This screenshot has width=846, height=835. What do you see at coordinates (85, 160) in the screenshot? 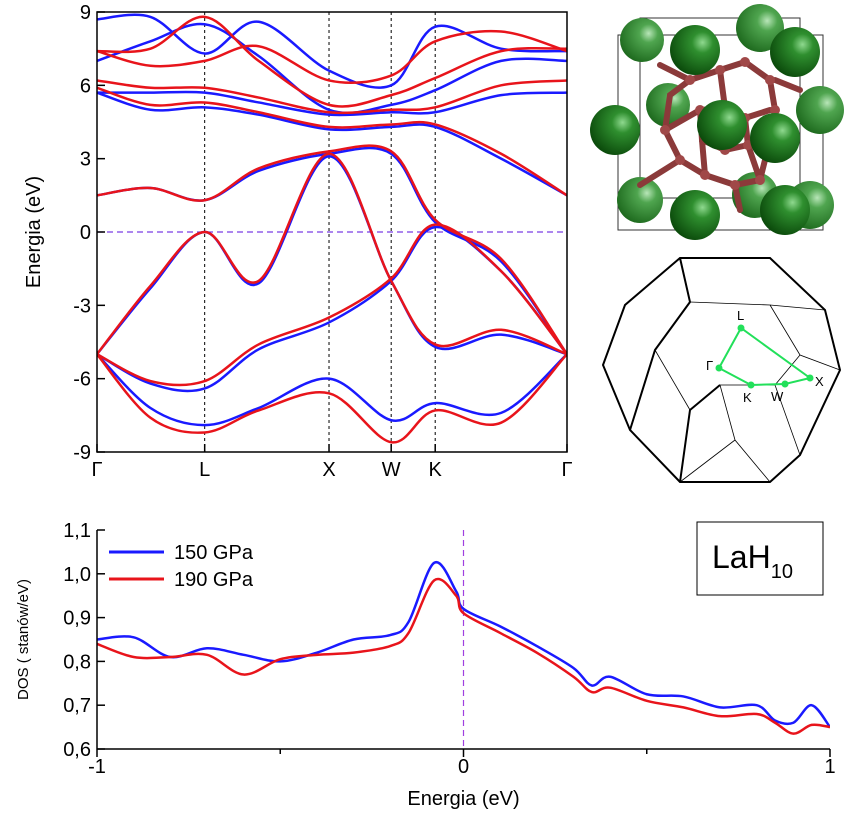
I see `y-tick-label: 3` at bounding box center [85, 160].